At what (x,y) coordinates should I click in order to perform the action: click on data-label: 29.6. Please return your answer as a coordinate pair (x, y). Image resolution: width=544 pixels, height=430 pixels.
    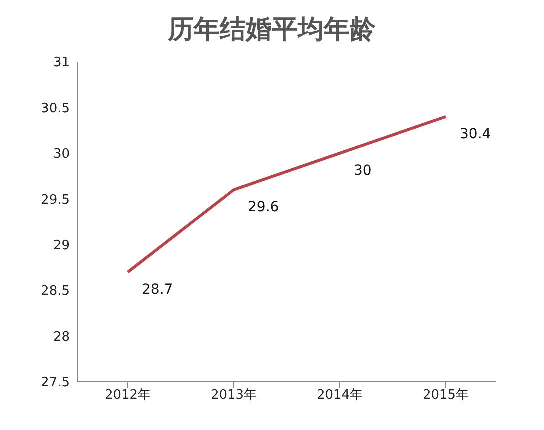
    Looking at the image, I should click on (264, 208).